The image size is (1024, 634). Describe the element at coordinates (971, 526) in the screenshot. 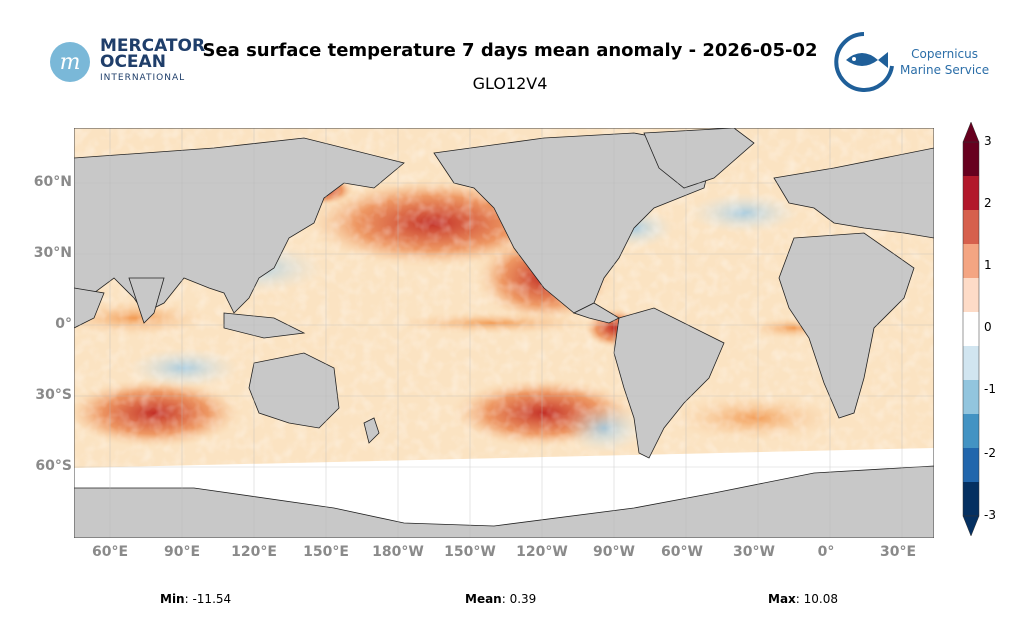

I see `colorbar-bottom-arrow` at that location.